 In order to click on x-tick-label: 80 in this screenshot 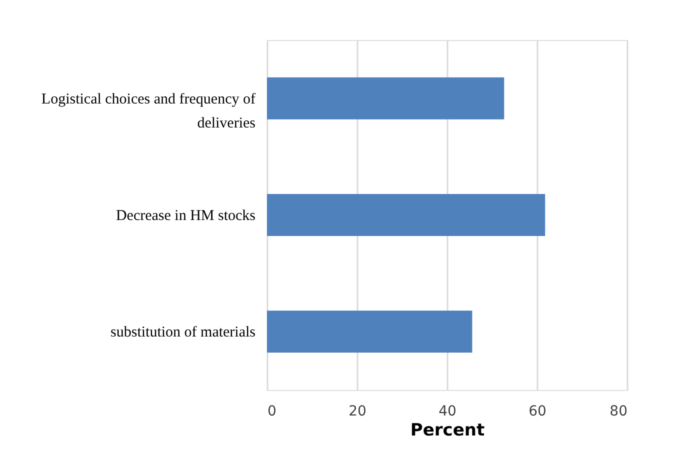, I will do `click(619, 412)`.